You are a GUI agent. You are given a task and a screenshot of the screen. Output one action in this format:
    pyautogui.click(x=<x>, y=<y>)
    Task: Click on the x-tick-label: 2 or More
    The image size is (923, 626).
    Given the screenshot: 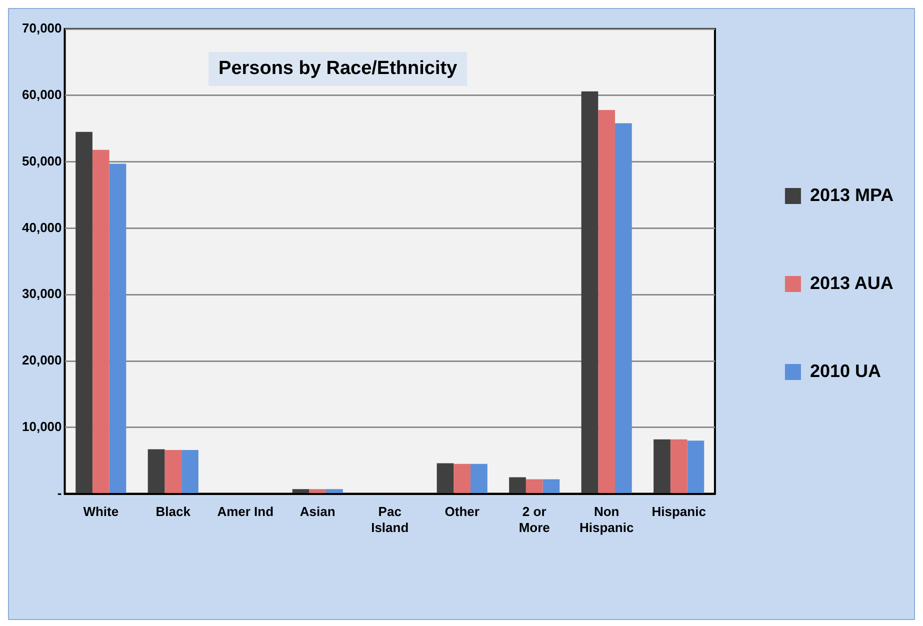 What is the action you would take?
    pyautogui.click(x=534, y=519)
    